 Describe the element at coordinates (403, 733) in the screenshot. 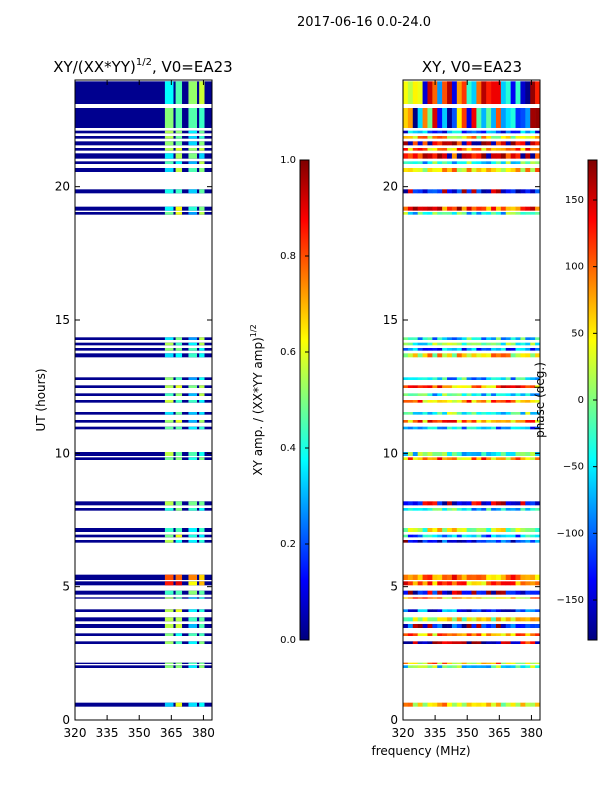

I see `x-tick-label: 320` at that location.